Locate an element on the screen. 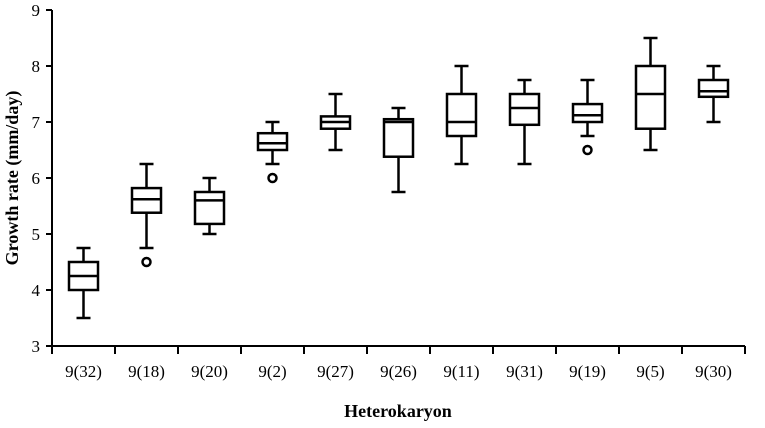 The width and height of the screenshot is (765, 428). box-9(20) is located at coordinates (209, 206).